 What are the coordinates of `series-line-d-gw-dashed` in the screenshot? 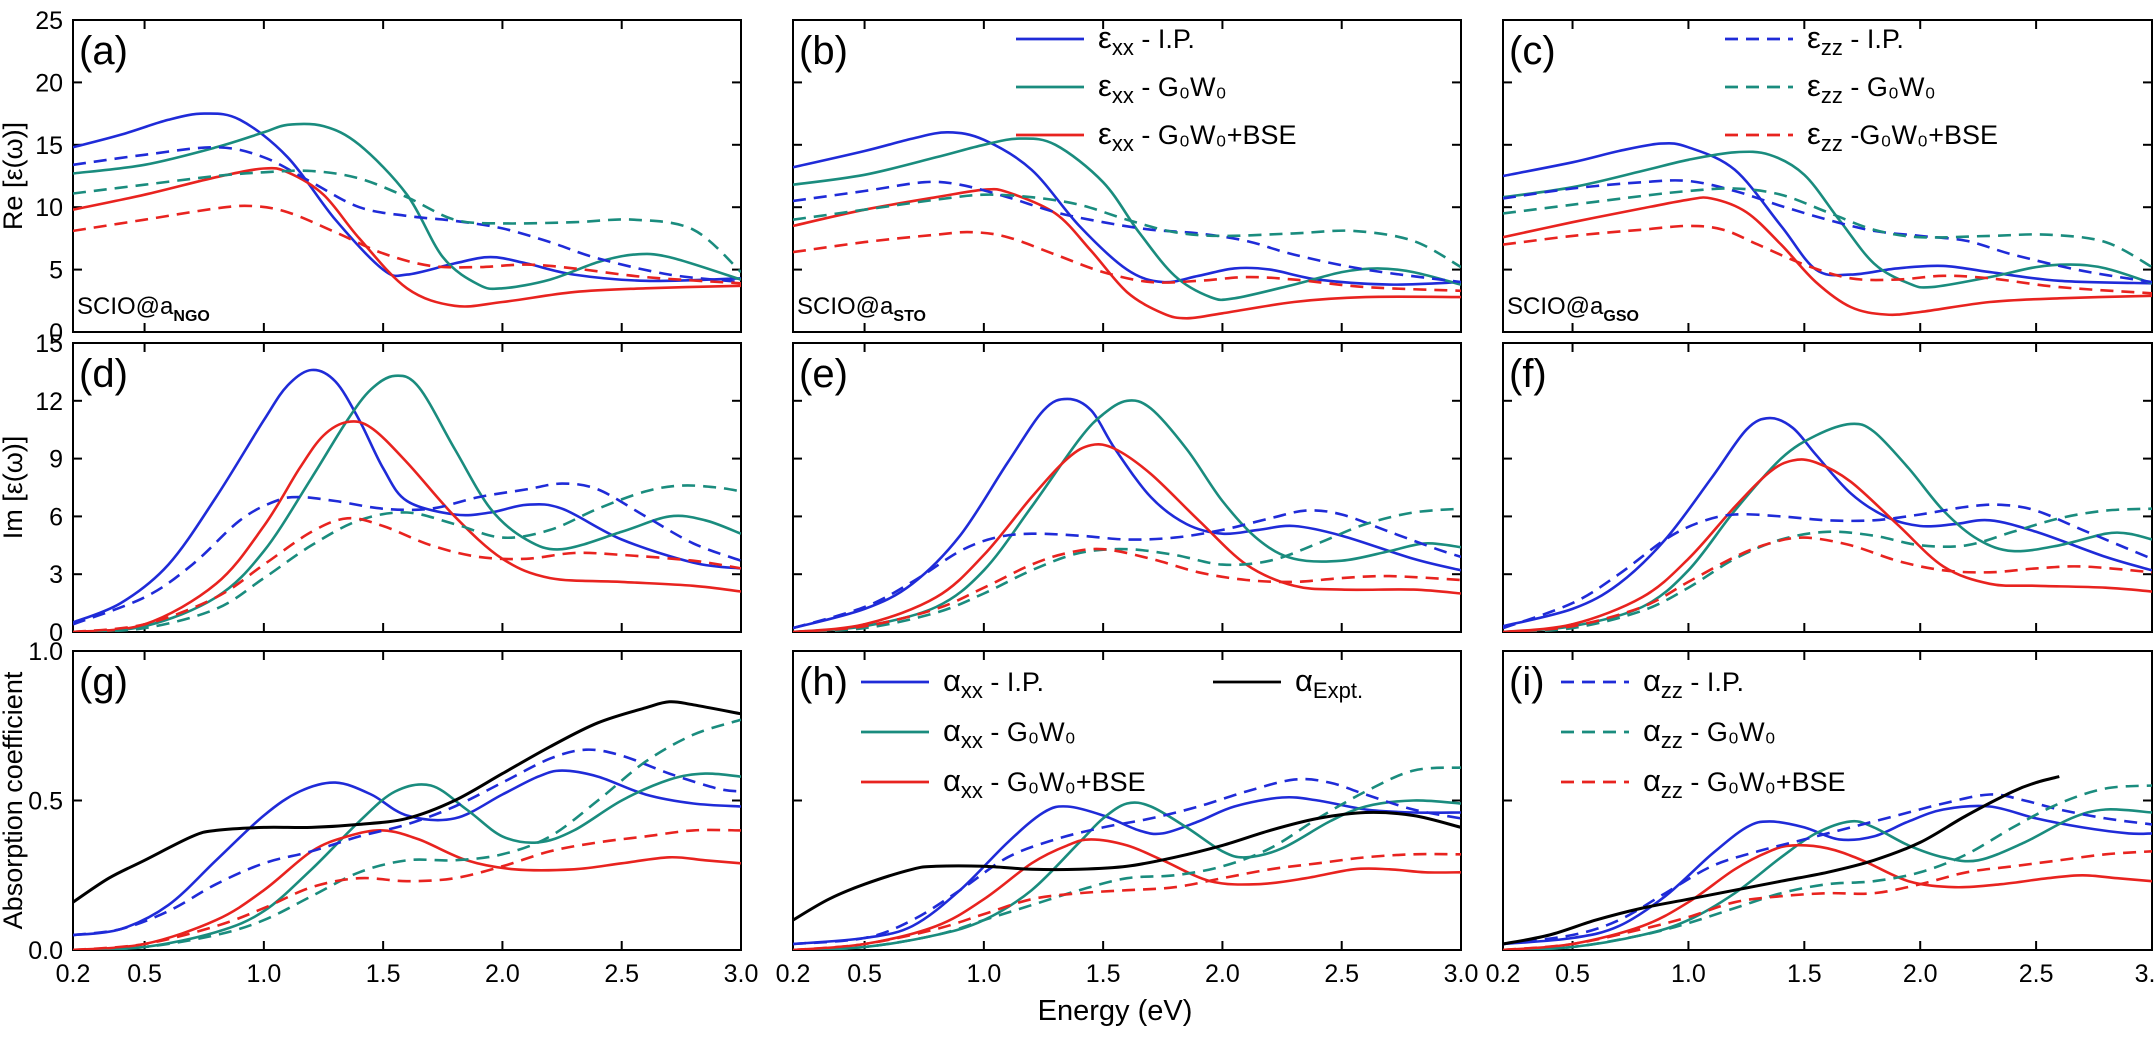 It's located at (407, 558).